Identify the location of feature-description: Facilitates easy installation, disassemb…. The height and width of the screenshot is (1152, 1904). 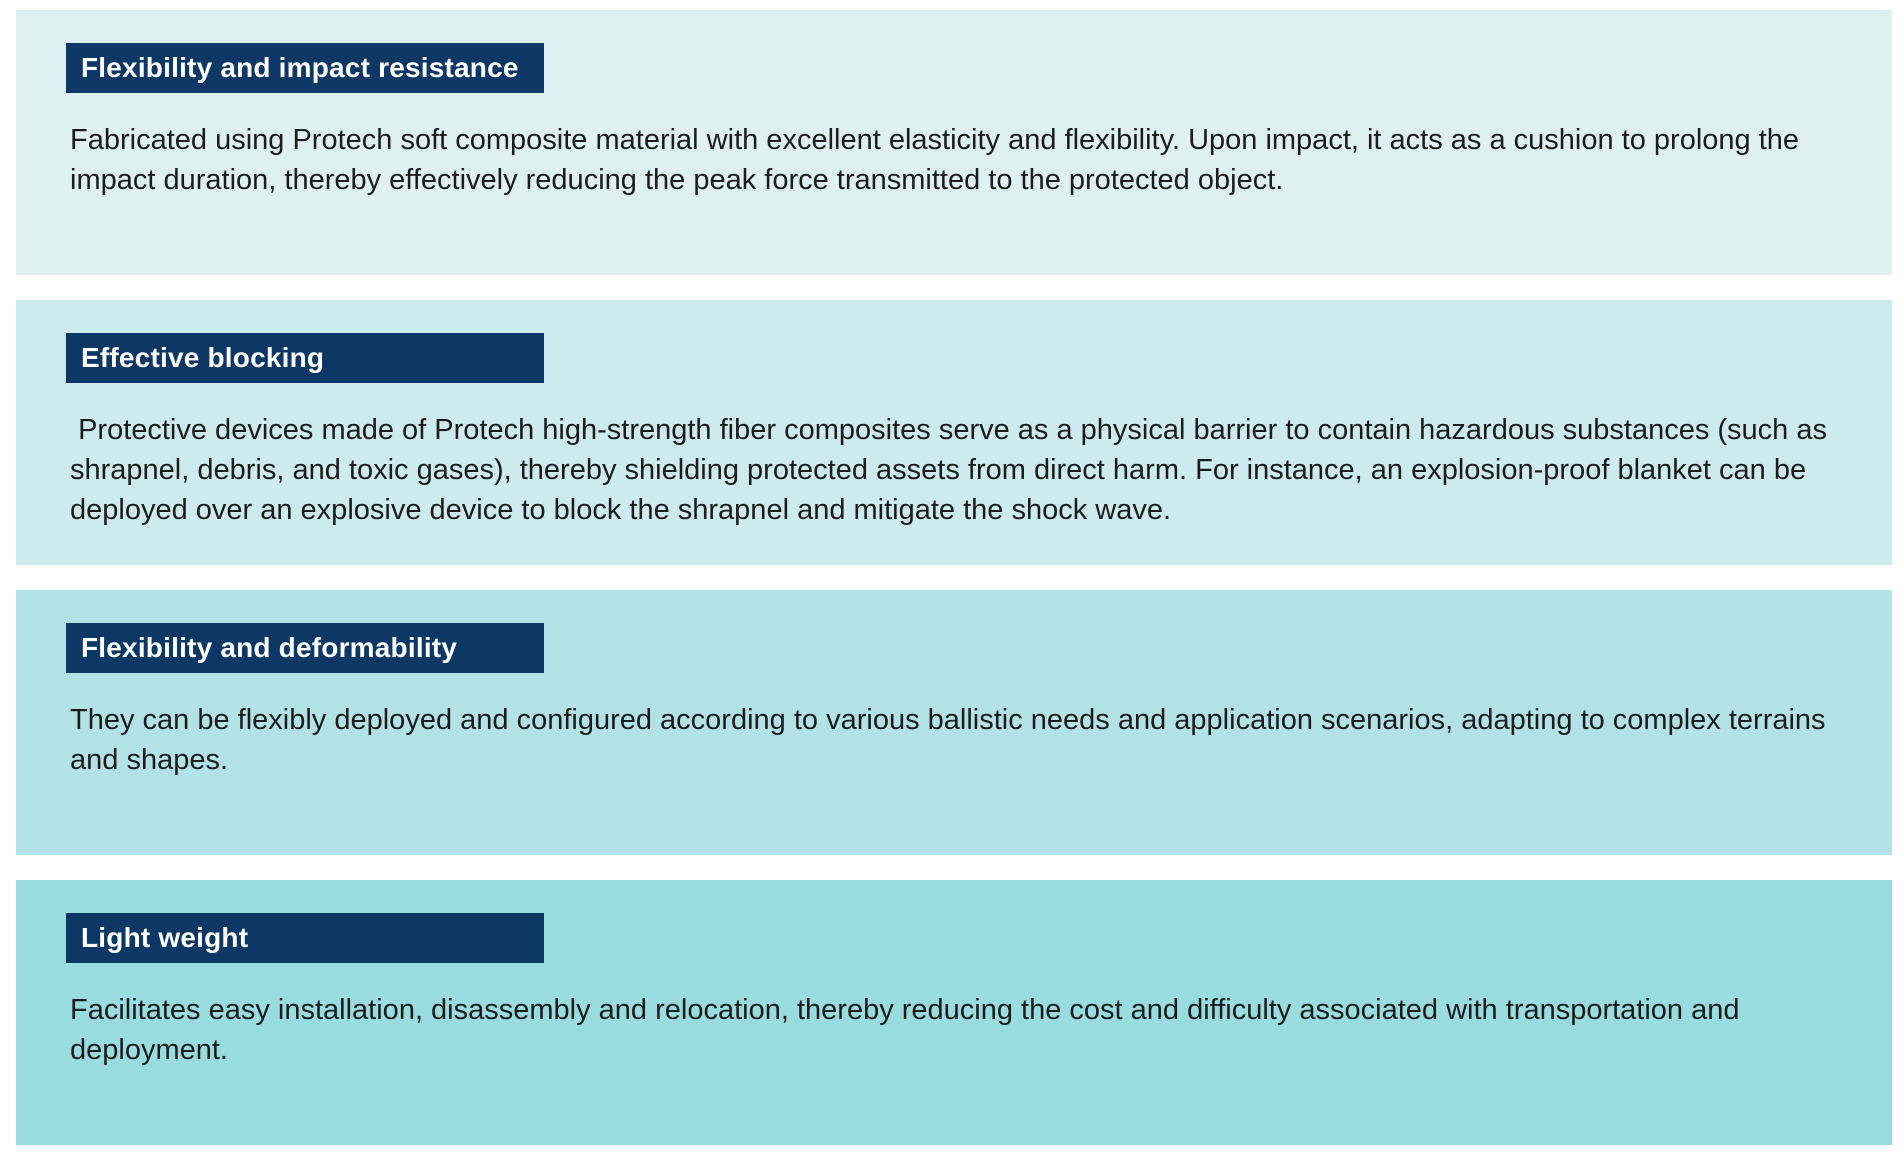
(909, 1030).